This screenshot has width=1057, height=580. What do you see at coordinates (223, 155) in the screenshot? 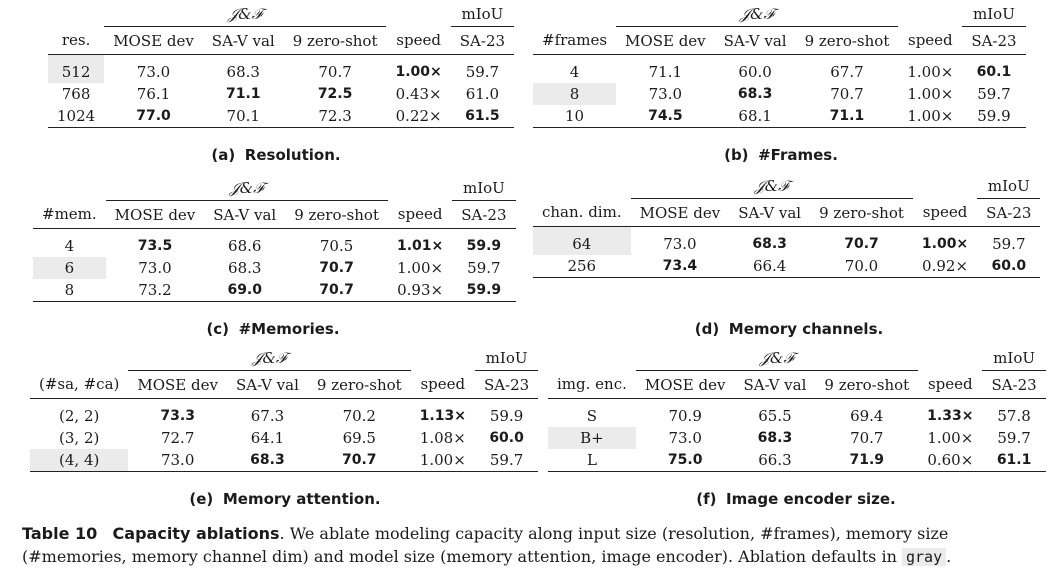
I see `subcaption-label: (a)` at bounding box center [223, 155].